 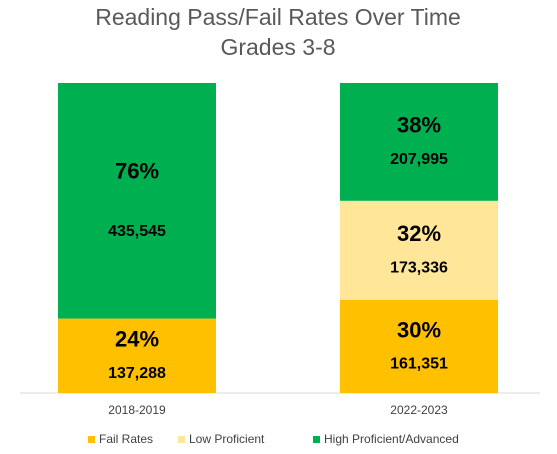 What do you see at coordinates (137, 410) in the screenshot?
I see `x-tick-label: 2018-2019` at bounding box center [137, 410].